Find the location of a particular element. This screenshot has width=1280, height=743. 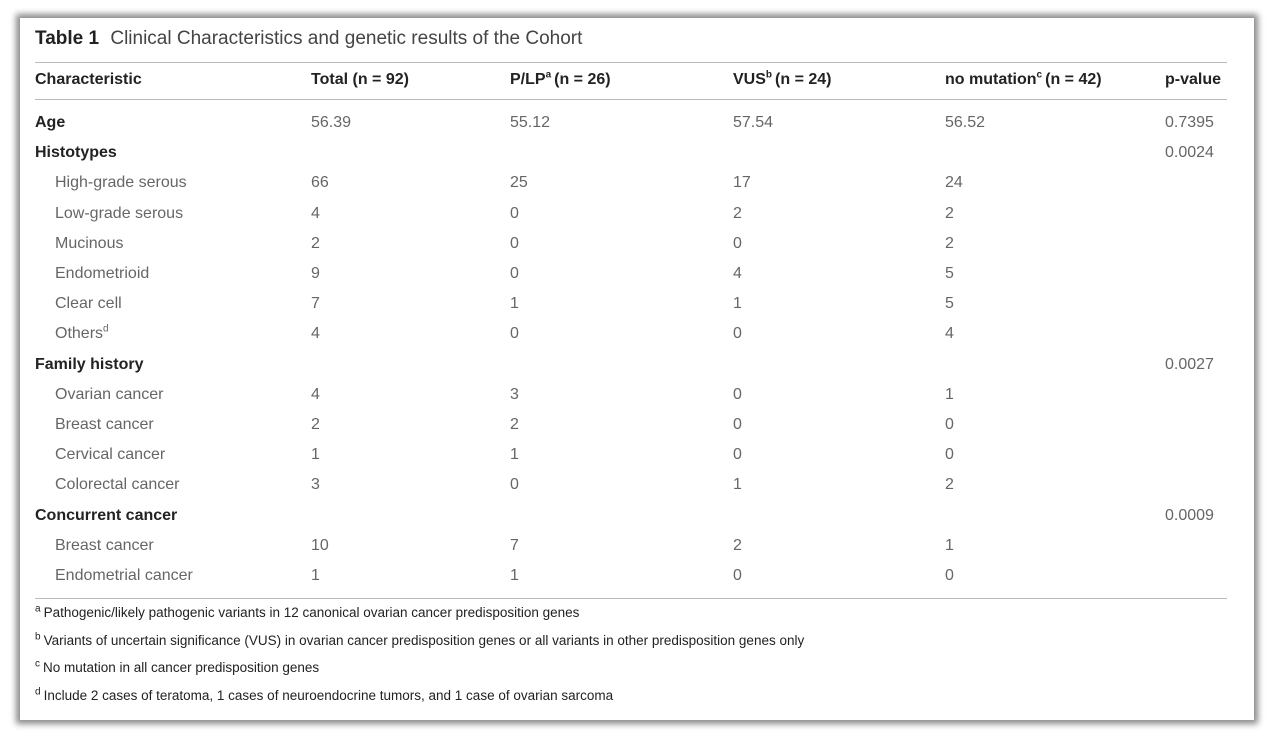

row-label: Endometrioid is located at coordinates (102, 274).